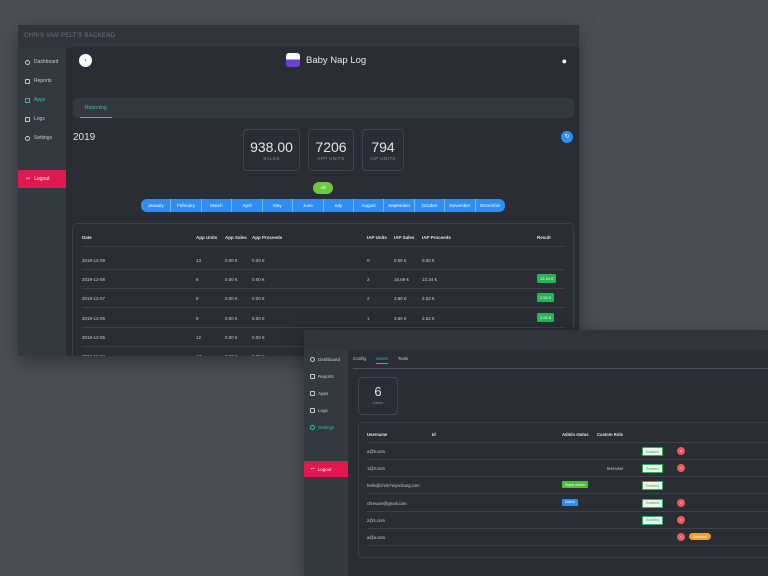 The image size is (768, 576). Describe the element at coordinates (575, 485) in the screenshot. I see `admin-status-badge: Super Admin` at that location.